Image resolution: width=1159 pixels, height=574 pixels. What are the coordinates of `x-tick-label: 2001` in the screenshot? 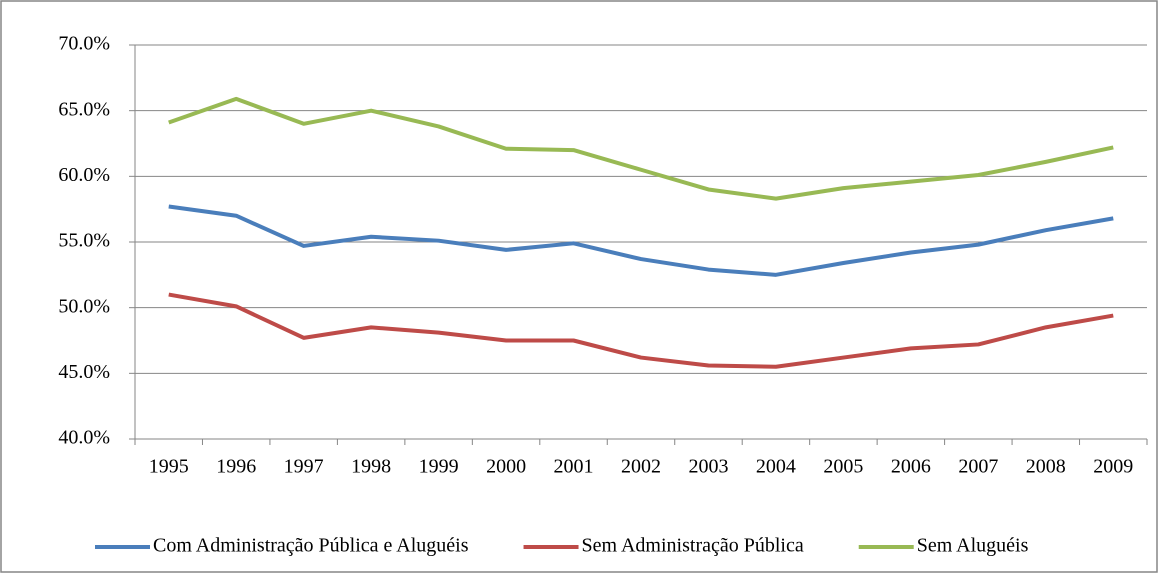 It's located at (574, 467).